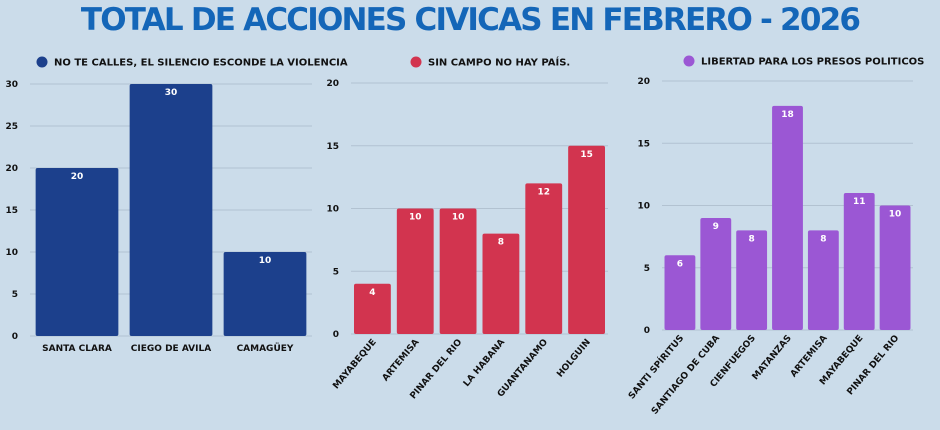 This screenshot has height=430, width=940. I want to click on bar-value-label: 11, so click(859, 202).